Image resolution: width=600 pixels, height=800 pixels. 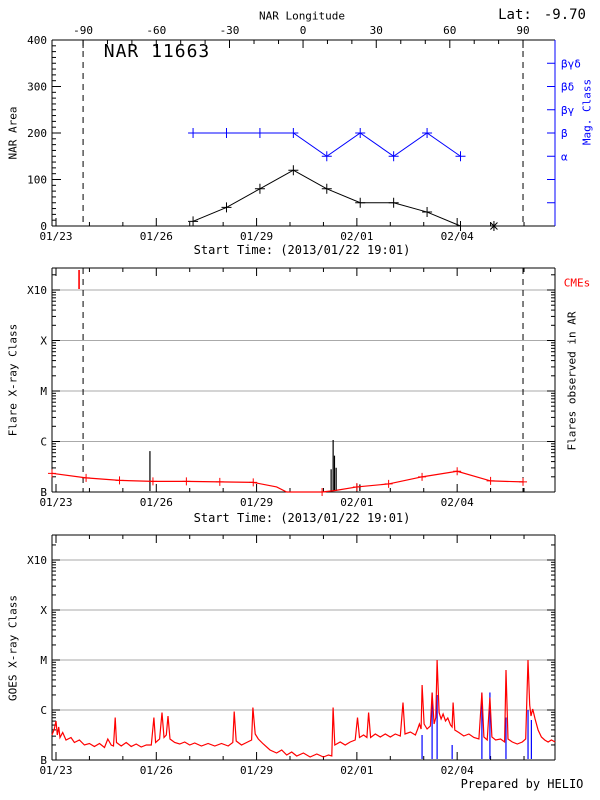 I want to click on cmes-label: CMEs, so click(x=577, y=283).